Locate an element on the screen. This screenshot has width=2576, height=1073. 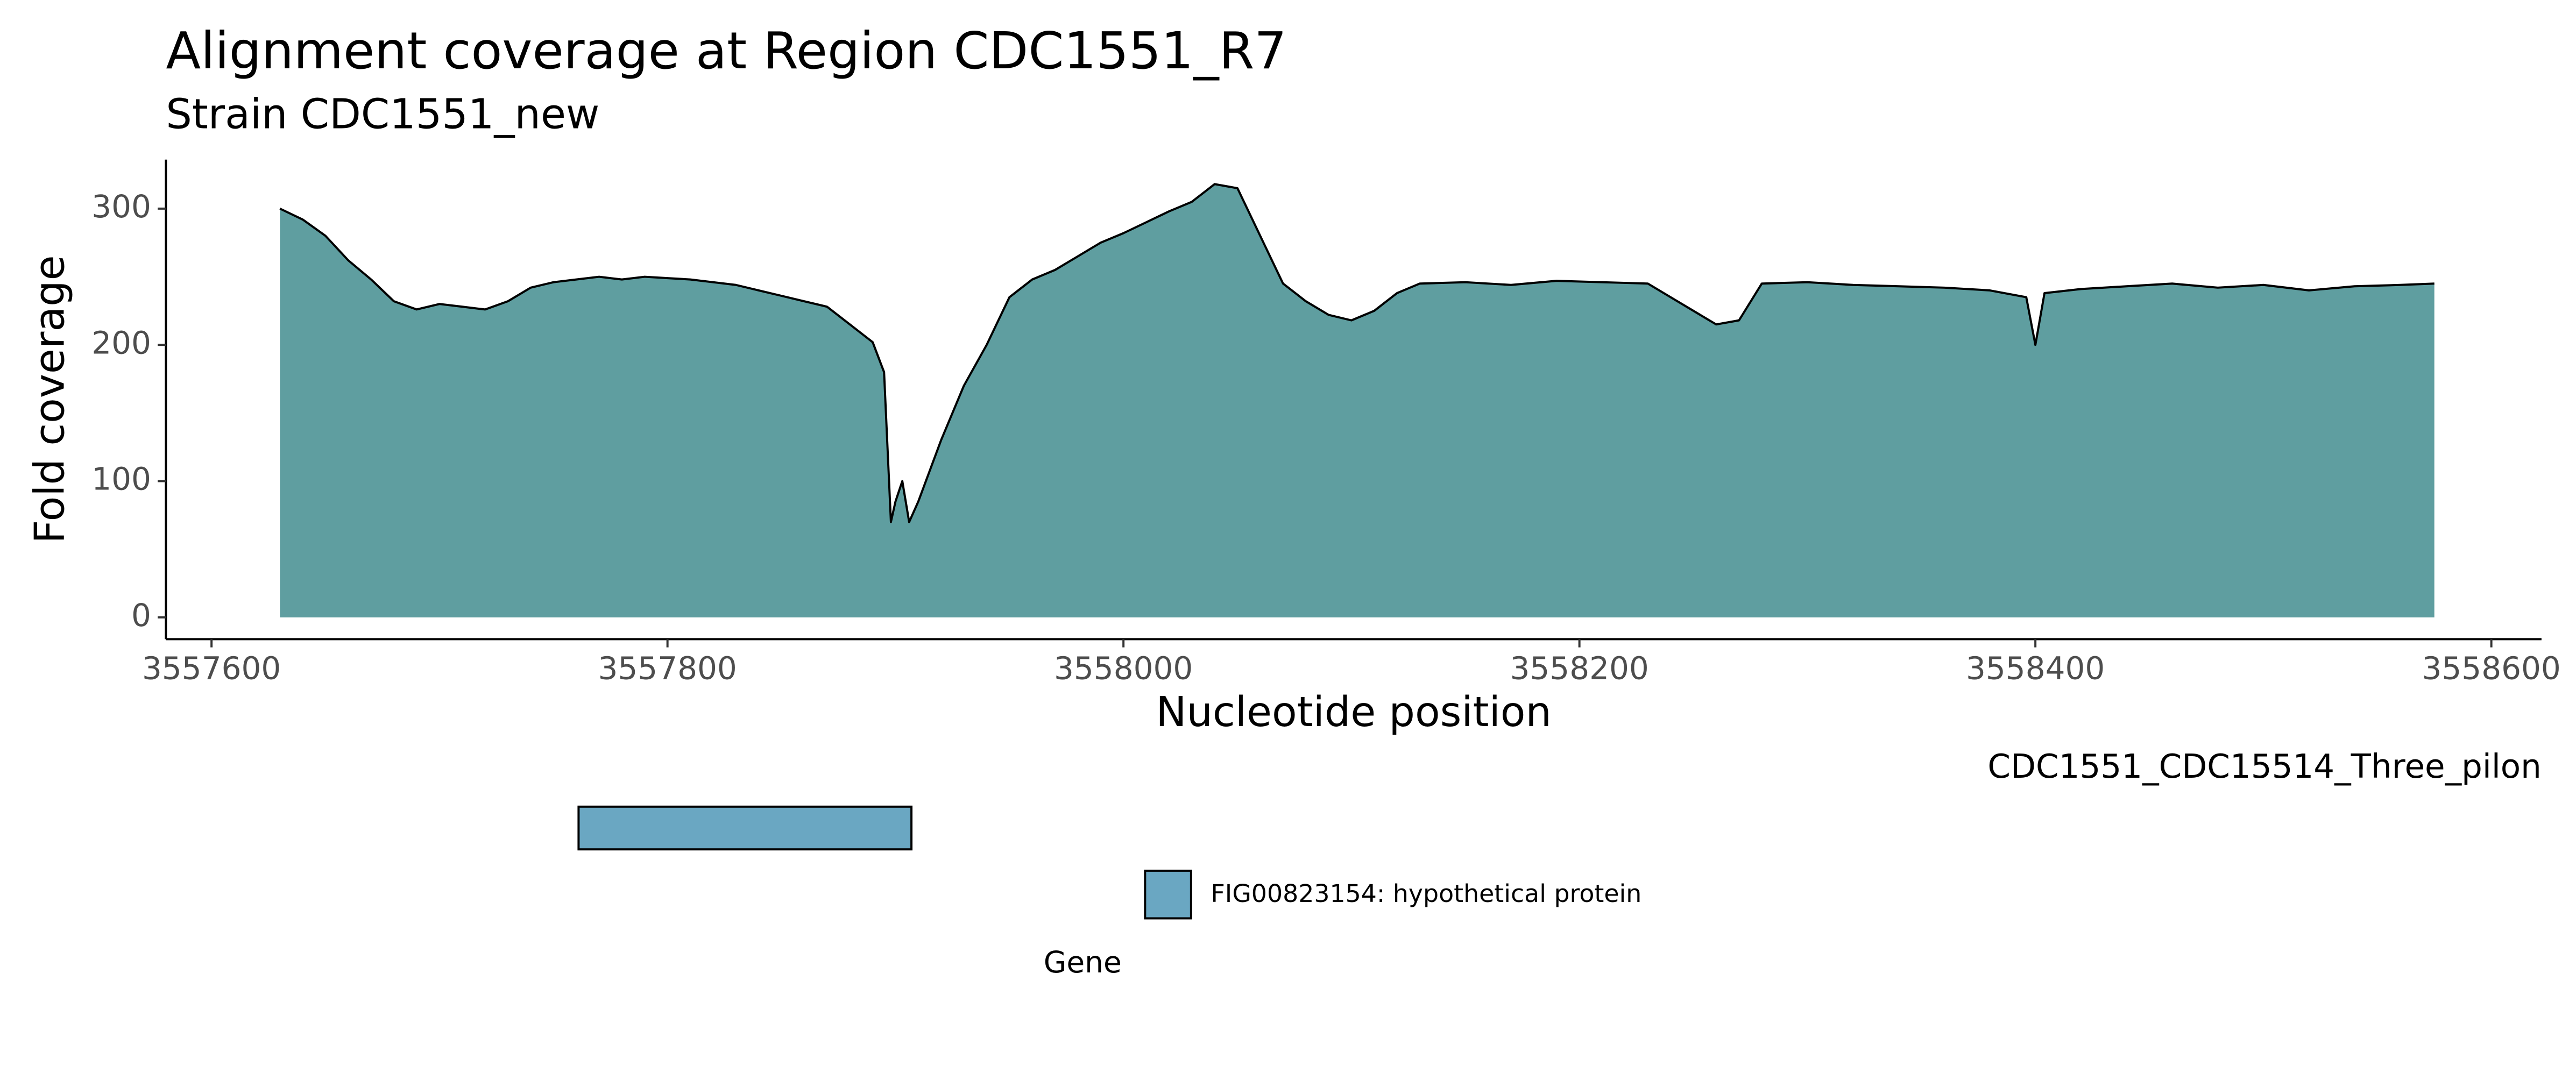
facet-label: CDC1551_CDC15514_Three_pilon is located at coordinates (2264, 767).